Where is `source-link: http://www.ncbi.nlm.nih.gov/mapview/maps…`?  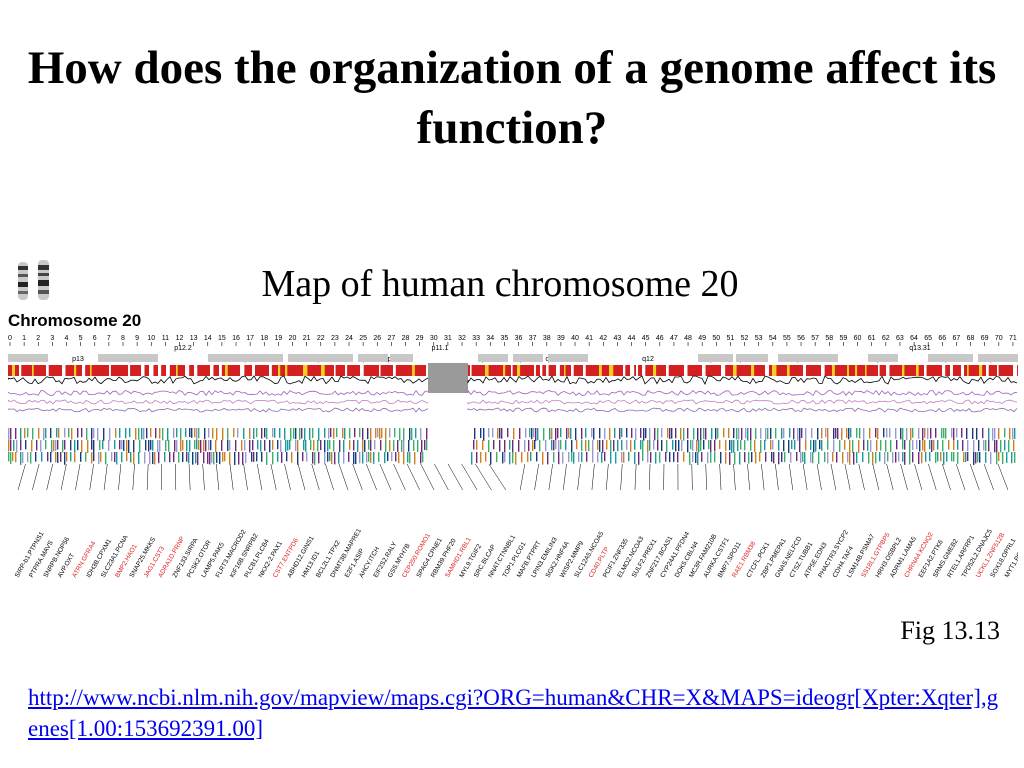 source-link: http://www.ncbi.nlm.nih.gov/mapview/maps… is located at coordinates (513, 713).